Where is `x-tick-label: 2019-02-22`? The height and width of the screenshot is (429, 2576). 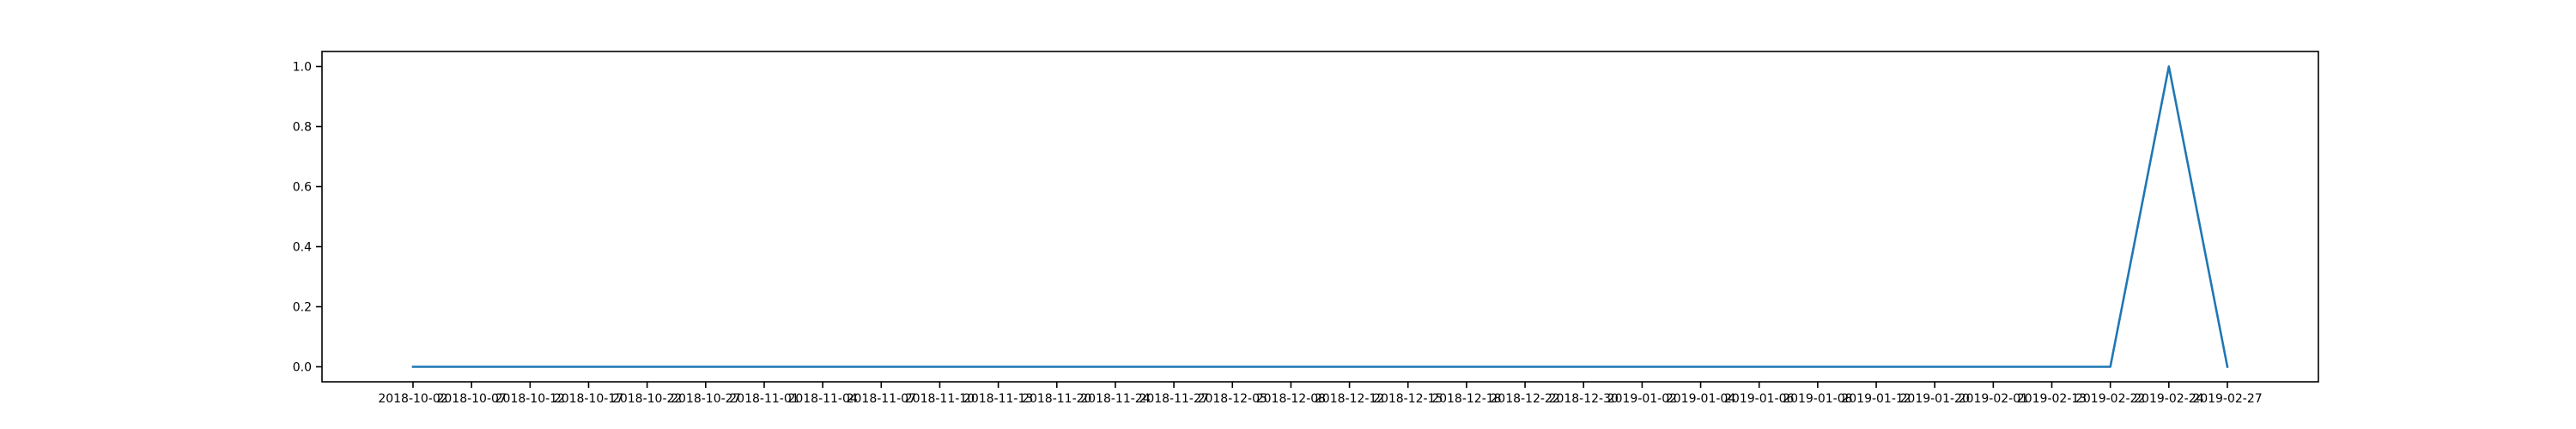 x-tick-label: 2019-02-22 is located at coordinates (2110, 399).